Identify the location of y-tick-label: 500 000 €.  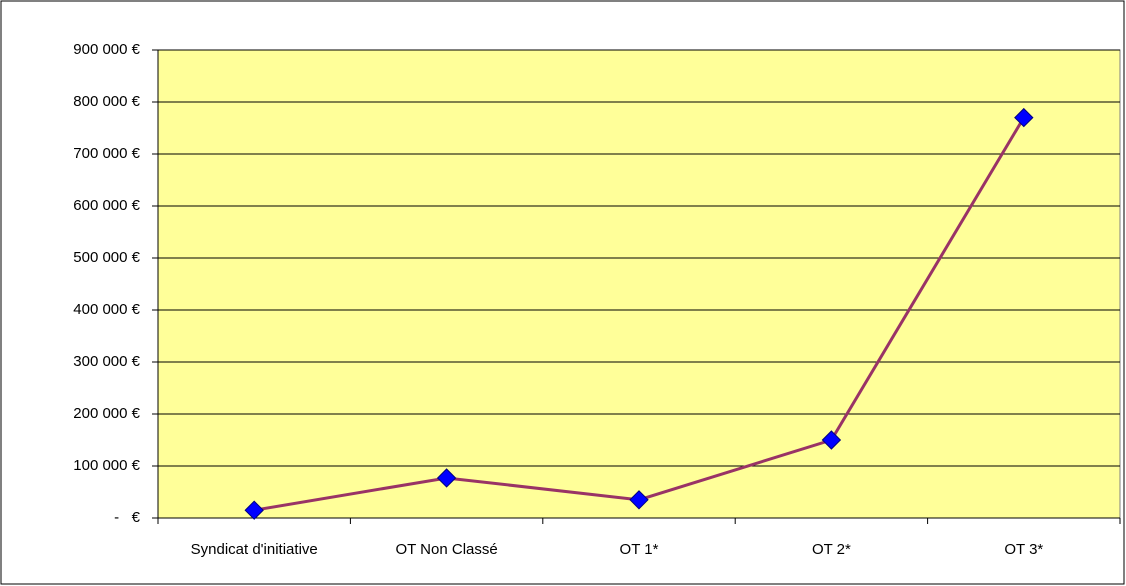
(106, 257).